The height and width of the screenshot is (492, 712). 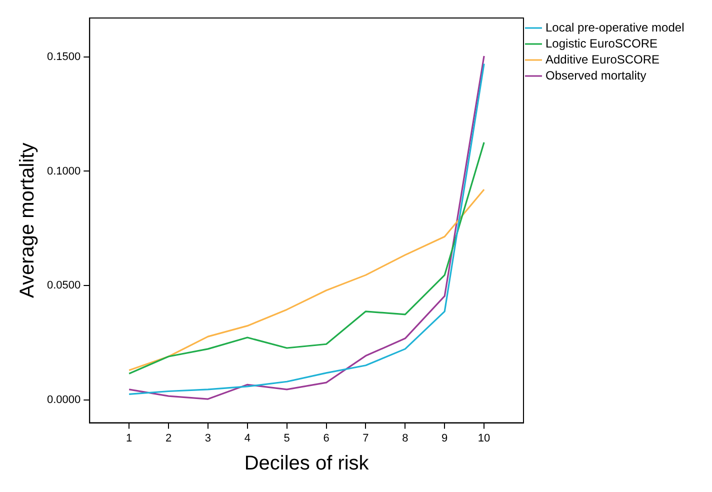 What do you see at coordinates (326, 438) in the screenshot?
I see `x-tick-label: 6` at bounding box center [326, 438].